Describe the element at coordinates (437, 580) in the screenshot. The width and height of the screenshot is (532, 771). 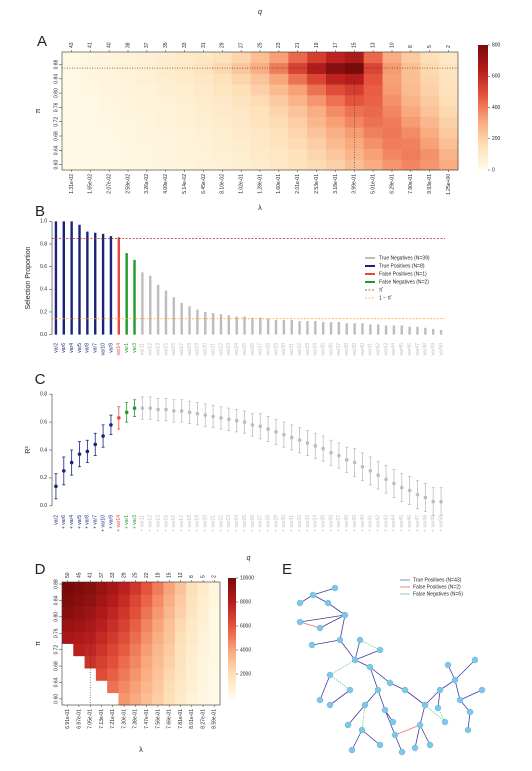
I see `legend-label: True Positives (N=43)` at that location.